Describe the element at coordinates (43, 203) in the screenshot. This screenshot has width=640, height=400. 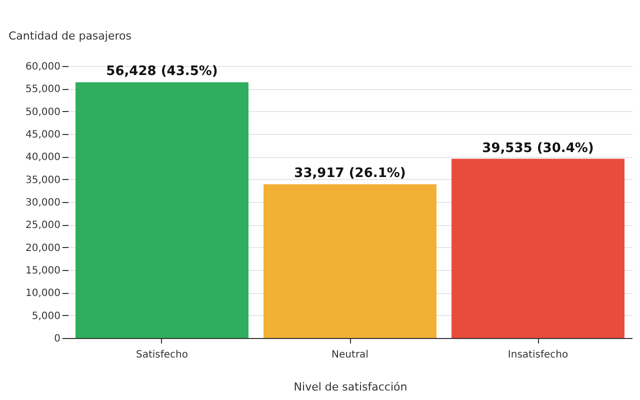
I see `y-tick-label: 30,000` at that location.